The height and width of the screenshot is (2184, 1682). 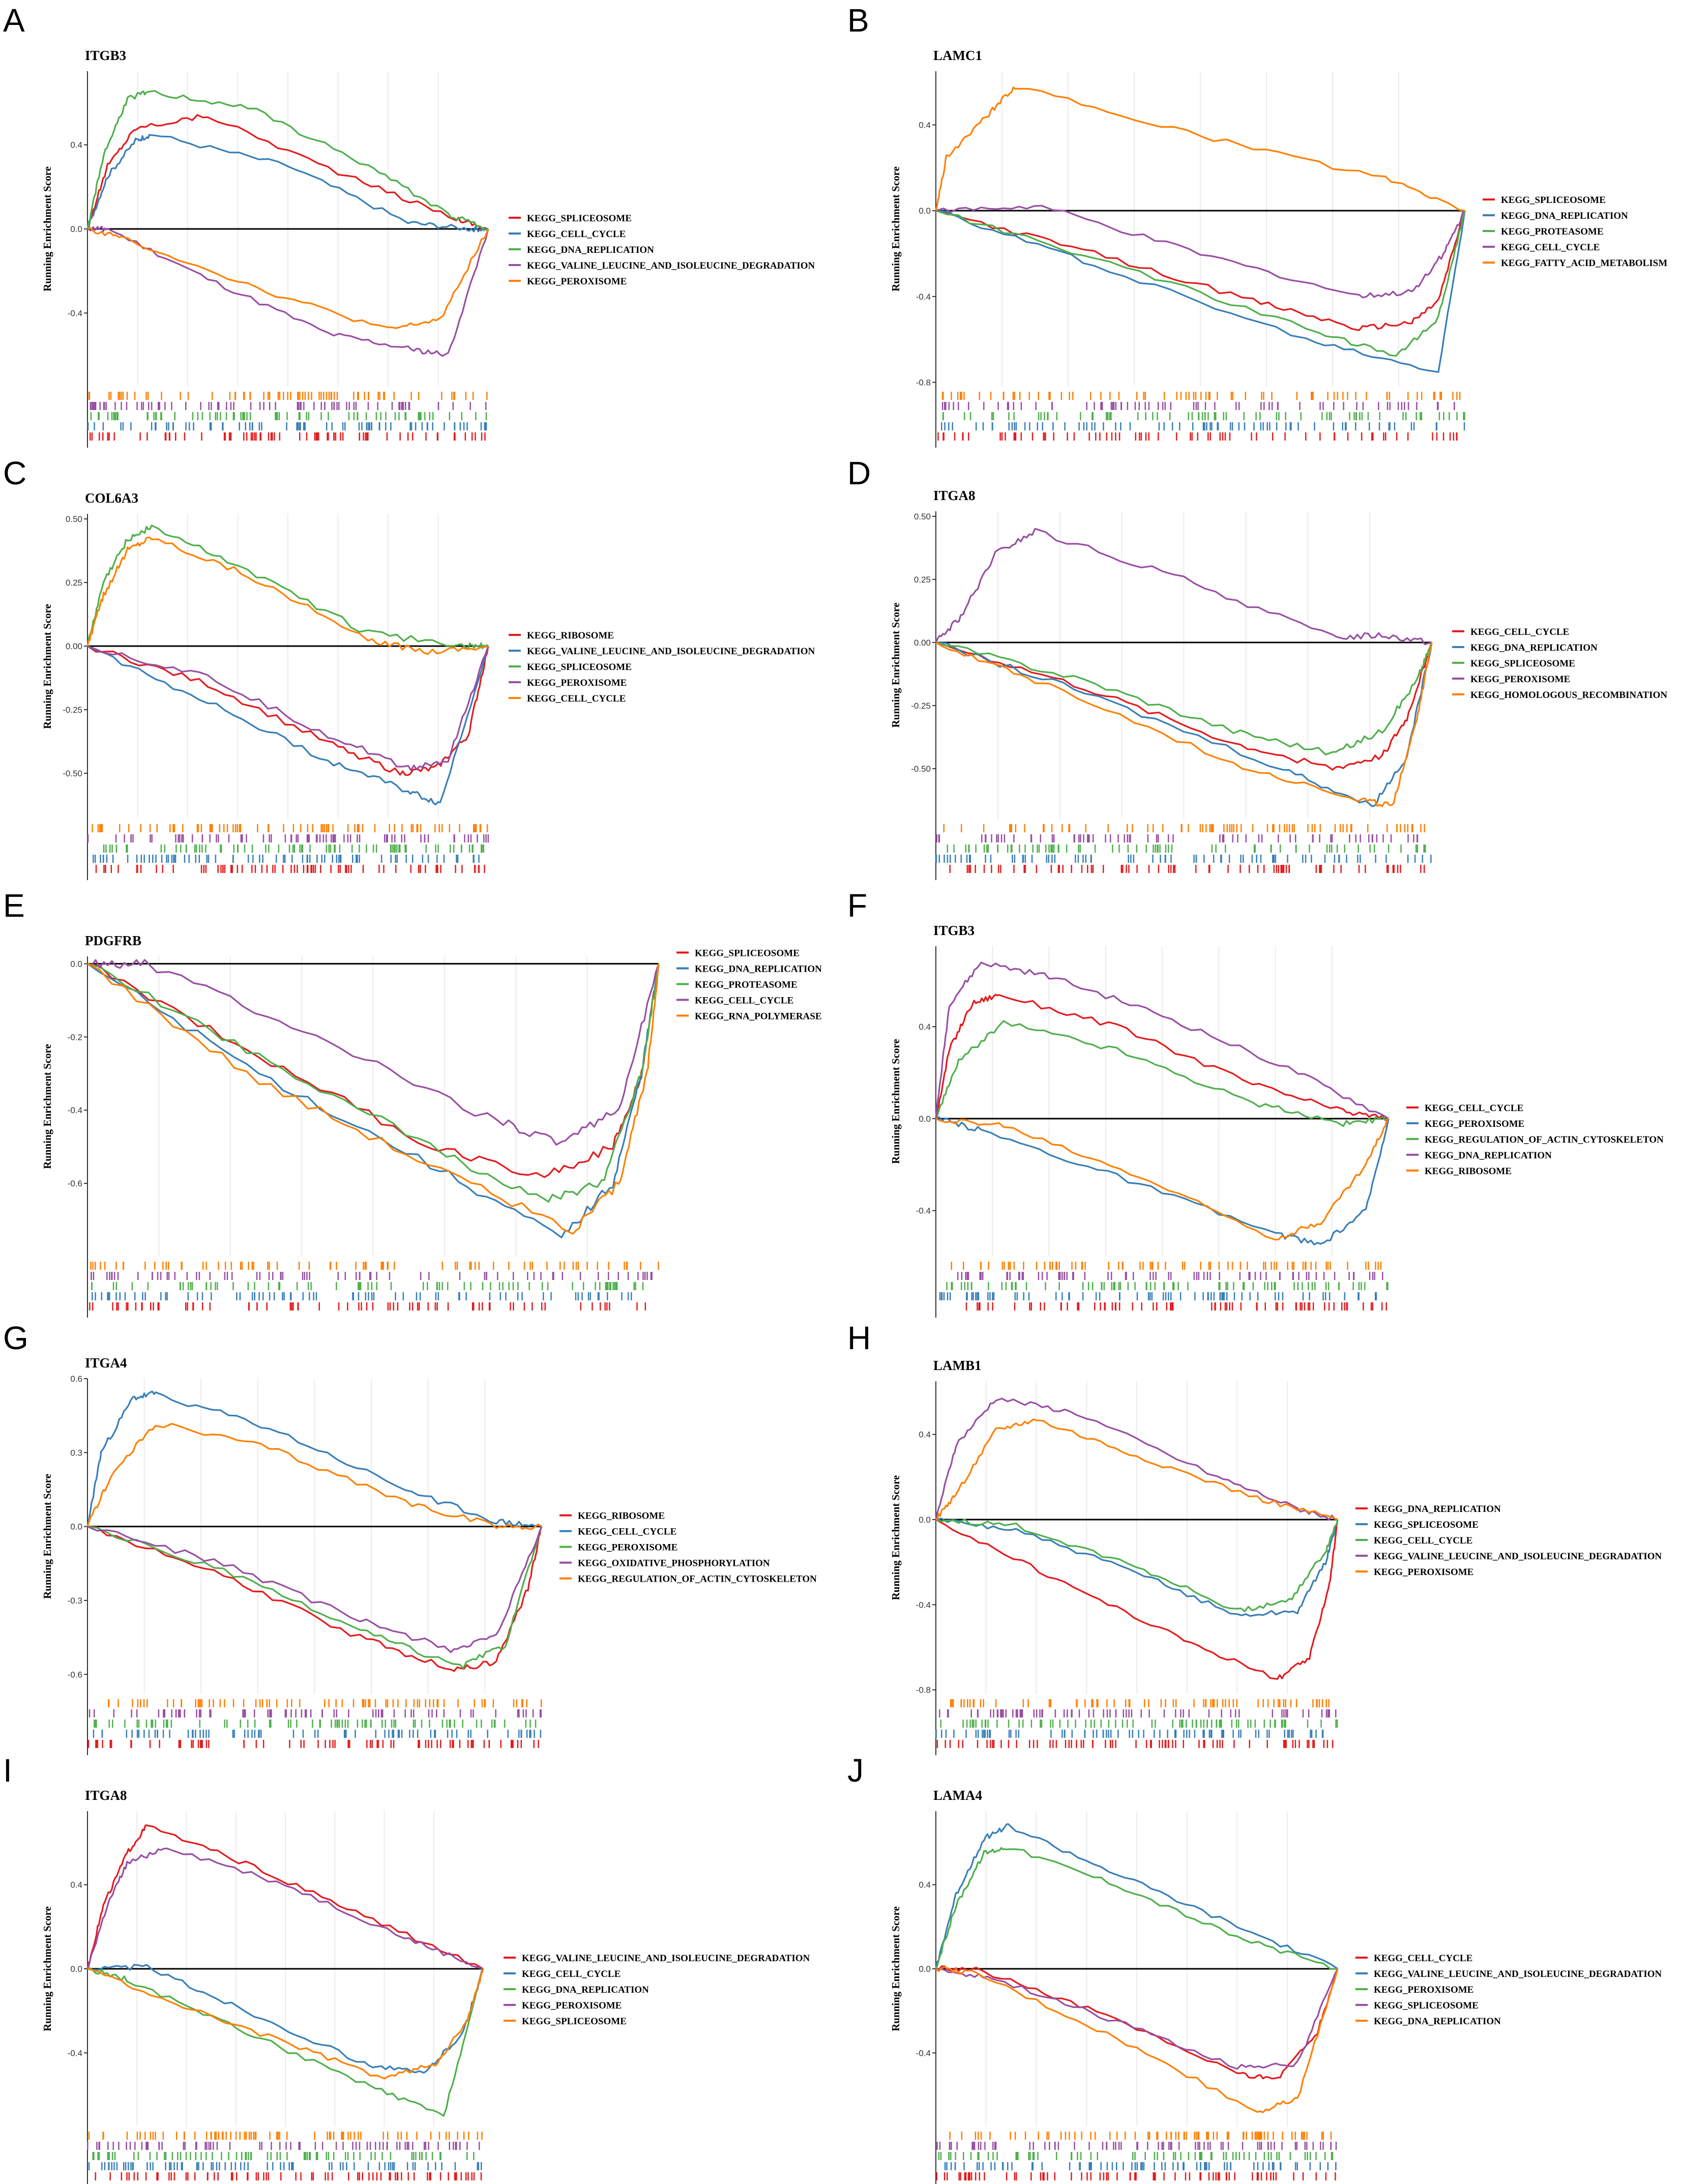 What do you see at coordinates (75, 1183) in the screenshot?
I see `y-tick-label: -0.6` at bounding box center [75, 1183].